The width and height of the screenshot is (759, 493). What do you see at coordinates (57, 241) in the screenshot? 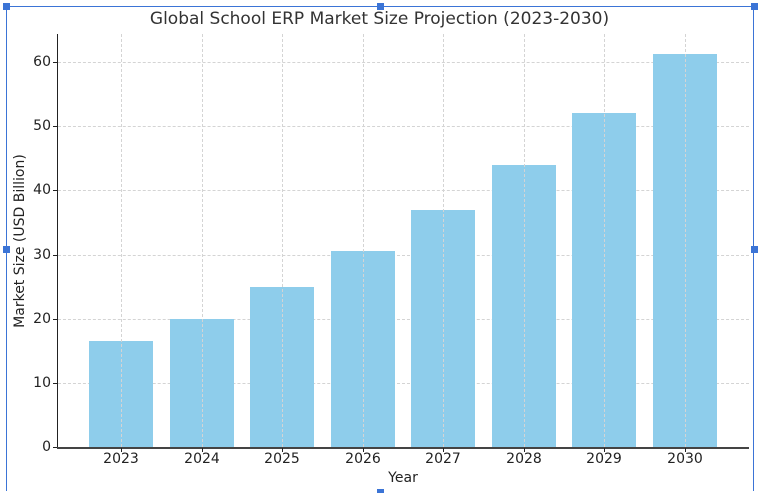
I see `y-axis-line` at bounding box center [57, 241].